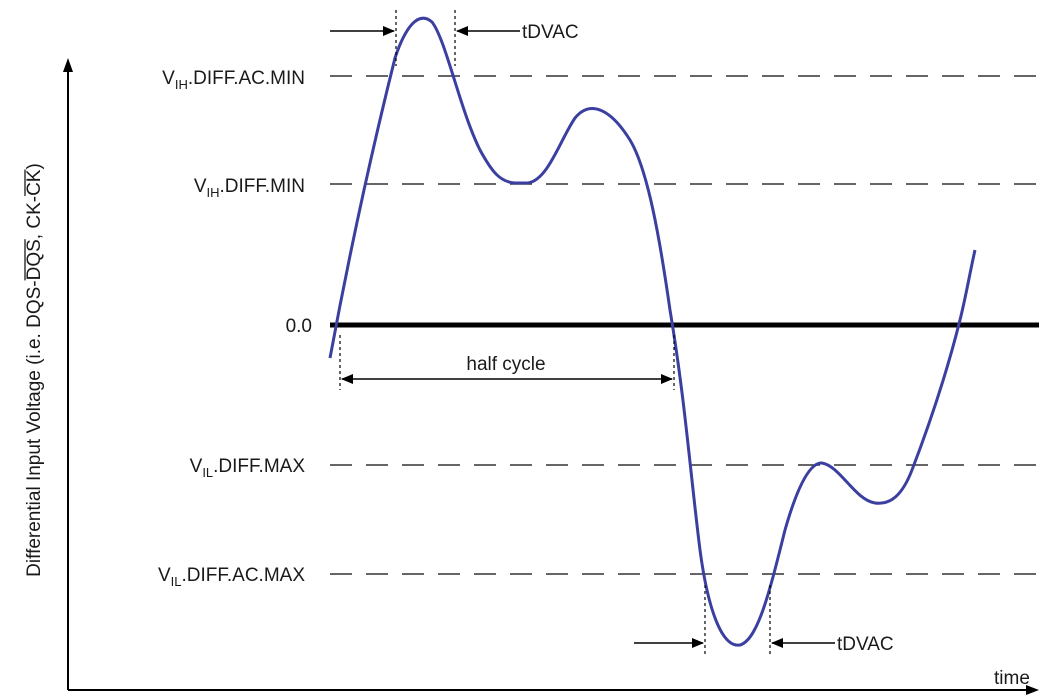 Image resolution: width=1039 pixels, height=695 pixels. I want to click on zero-label: 0.0, so click(299, 326).